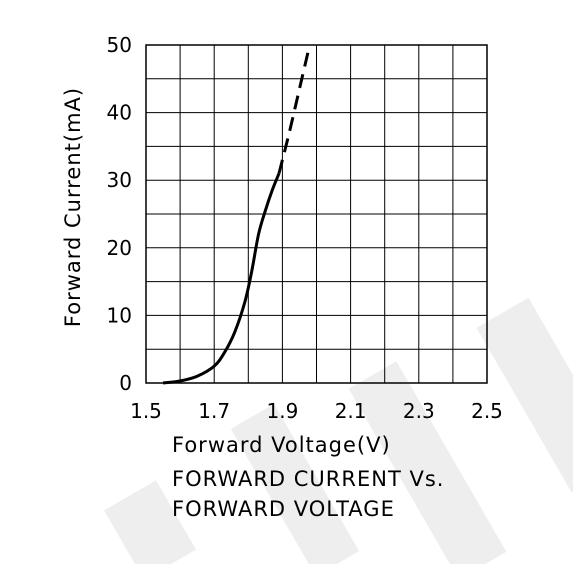 Image resolution: width=573 pixels, height=568 pixels. Describe the element at coordinates (146, 411) in the screenshot. I see `x-tick-label: 1.5` at that location.